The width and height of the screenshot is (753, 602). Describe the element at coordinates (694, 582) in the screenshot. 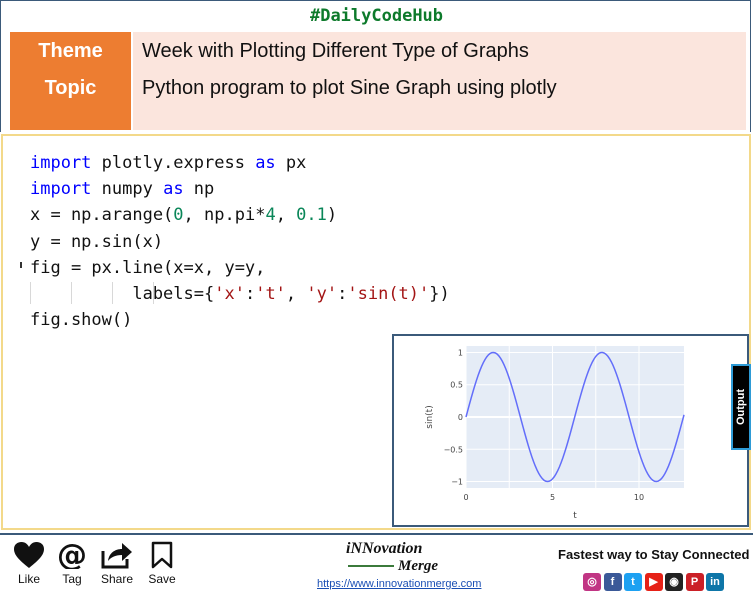

I see `pinterest-icon: P` at that location.